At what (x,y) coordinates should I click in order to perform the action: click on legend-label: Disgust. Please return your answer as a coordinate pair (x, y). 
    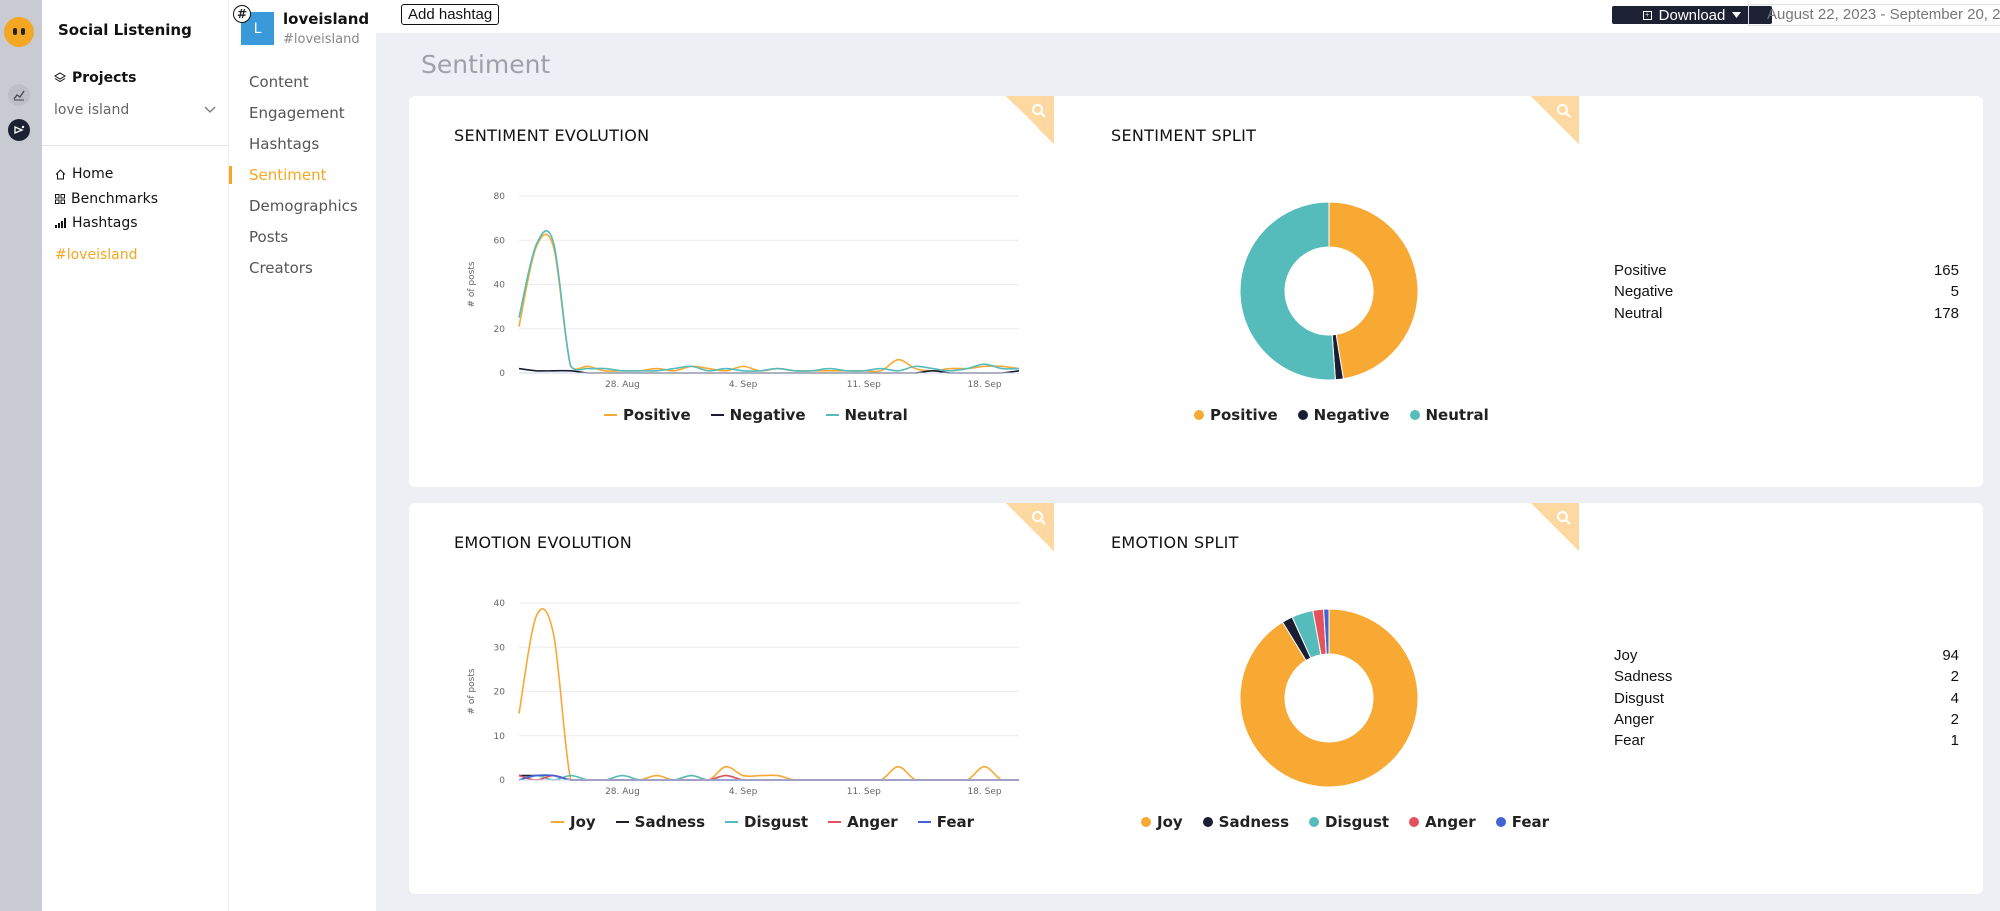
    Looking at the image, I should click on (1357, 822).